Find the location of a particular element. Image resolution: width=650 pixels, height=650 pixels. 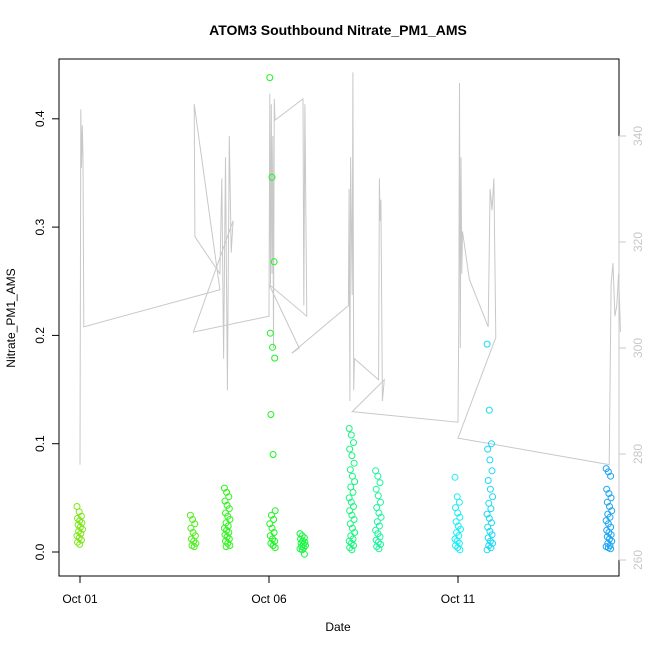

y2-tick-label: 300 is located at coordinates (638, 348).